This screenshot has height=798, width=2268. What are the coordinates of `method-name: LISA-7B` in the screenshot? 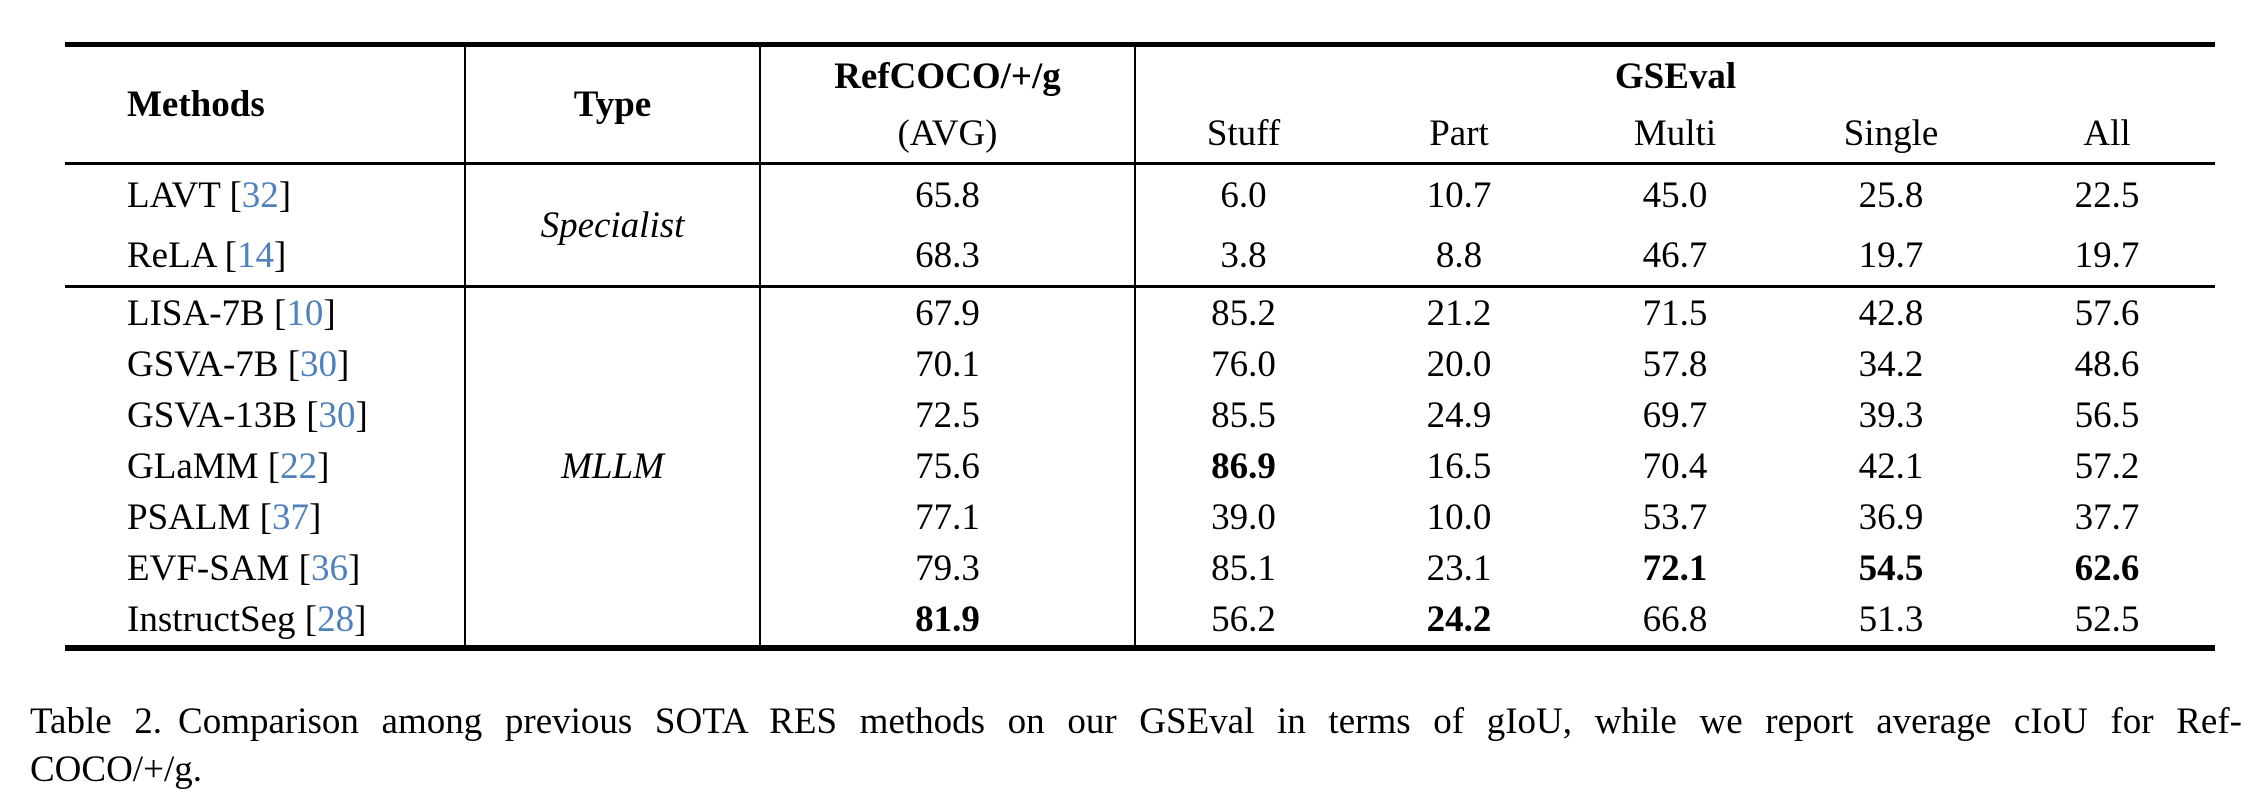 It's located at (196, 313).